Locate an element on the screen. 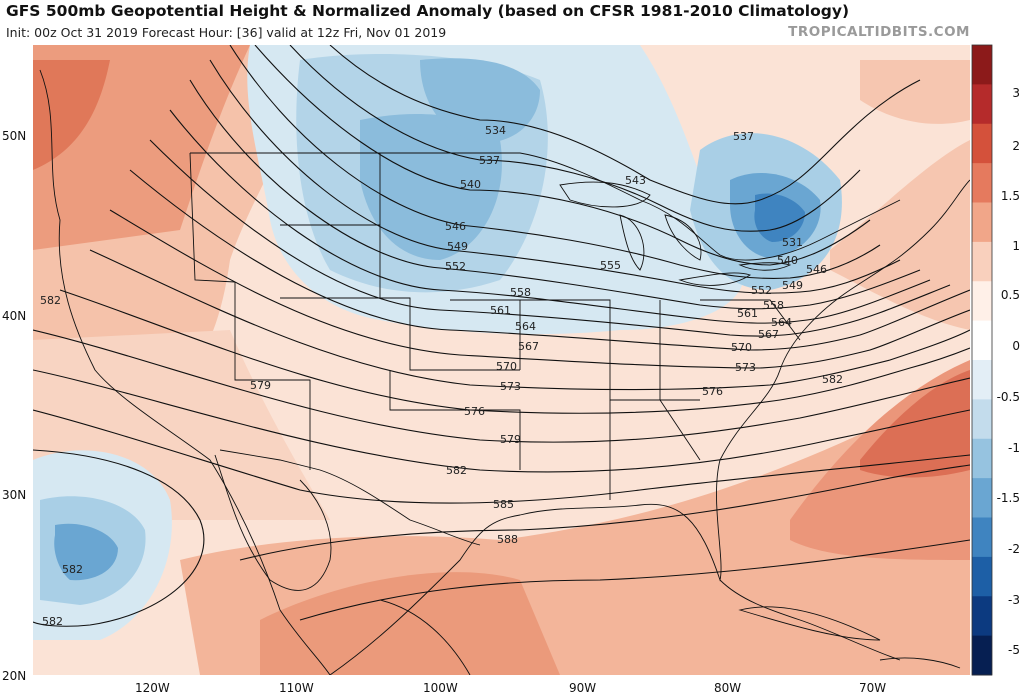 This screenshot has height=696, width=1024. contour-label: 588 is located at coordinates (507, 539).